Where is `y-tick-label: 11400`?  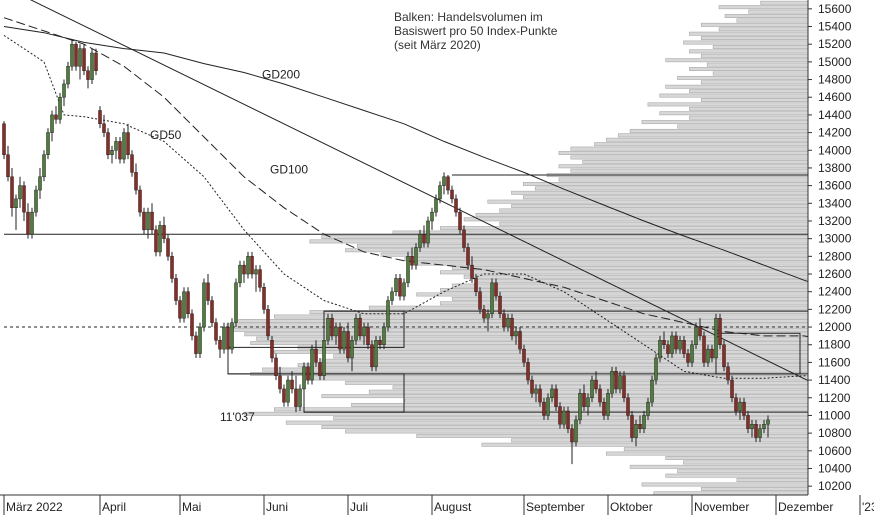 y-tick-label: 11400 is located at coordinates (834, 380).